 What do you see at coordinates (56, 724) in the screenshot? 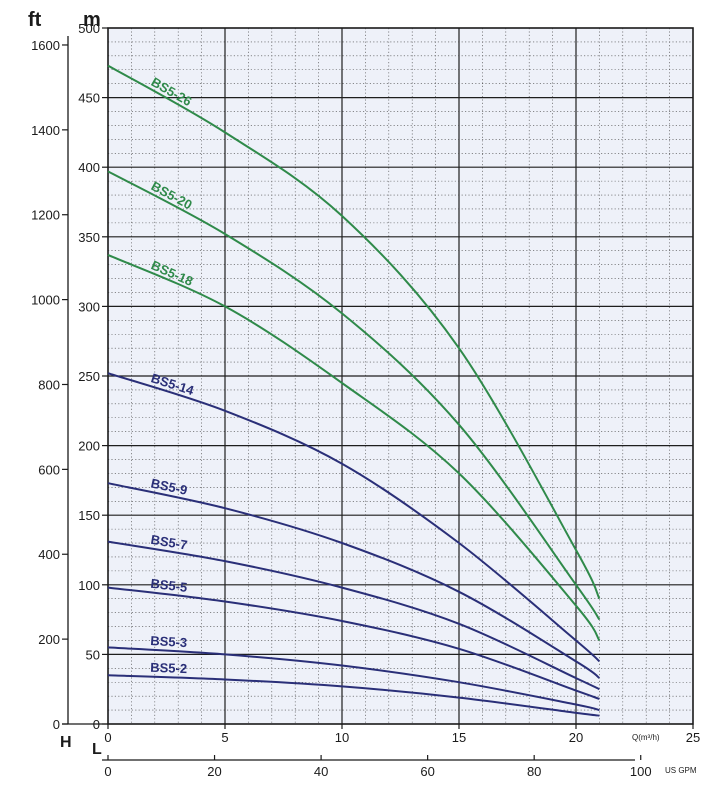
I see `y-tick-label-ft: 0` at bounding box center [56, 724].